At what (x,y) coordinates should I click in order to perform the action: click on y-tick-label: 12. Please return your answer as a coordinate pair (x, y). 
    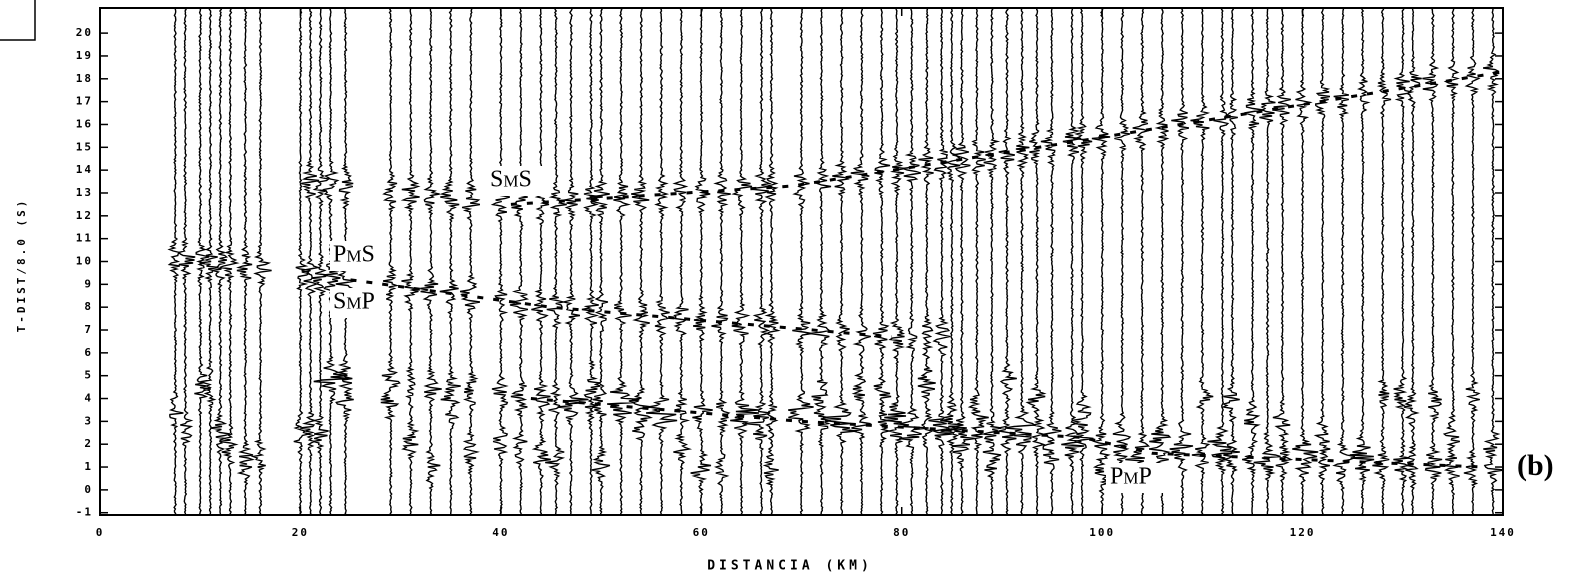
    Looking at the image, I should click on (84, 215).